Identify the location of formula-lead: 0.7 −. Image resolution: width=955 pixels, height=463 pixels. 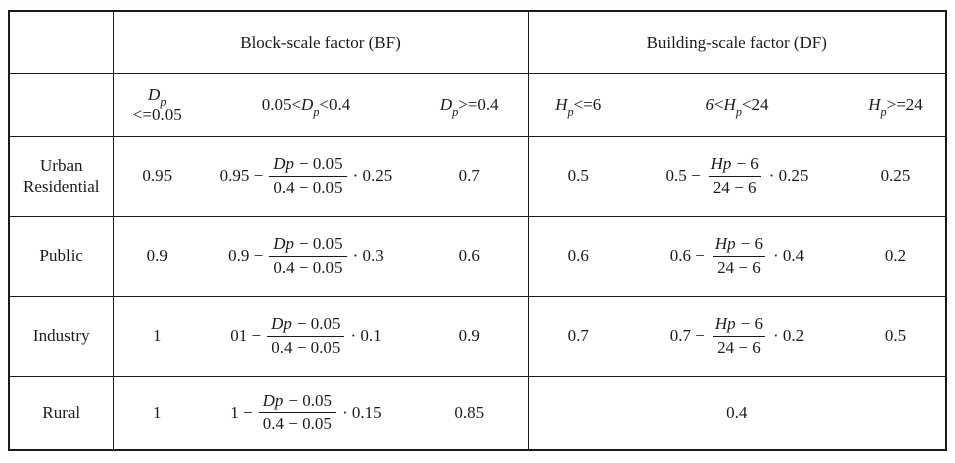
(687, 336).